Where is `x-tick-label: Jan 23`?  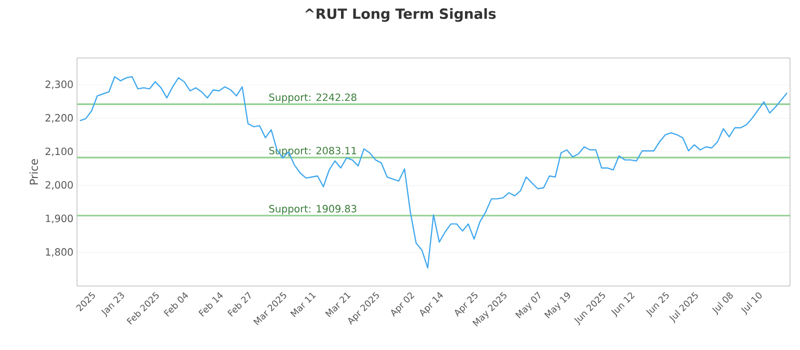
x-tick-label: Jan 23 is located at coordinates (112, 305).